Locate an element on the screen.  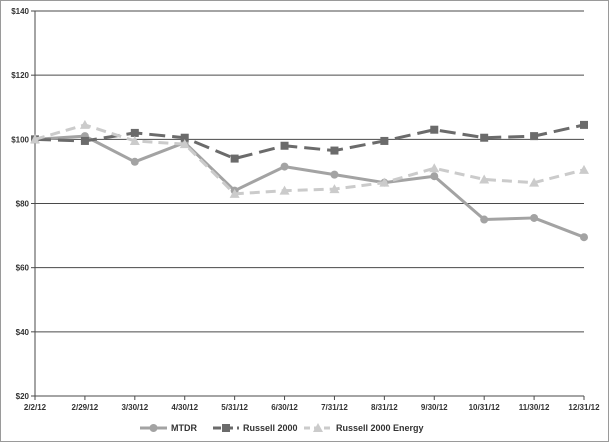
y-tick-label: $100 is located at coordinates (20, 139).